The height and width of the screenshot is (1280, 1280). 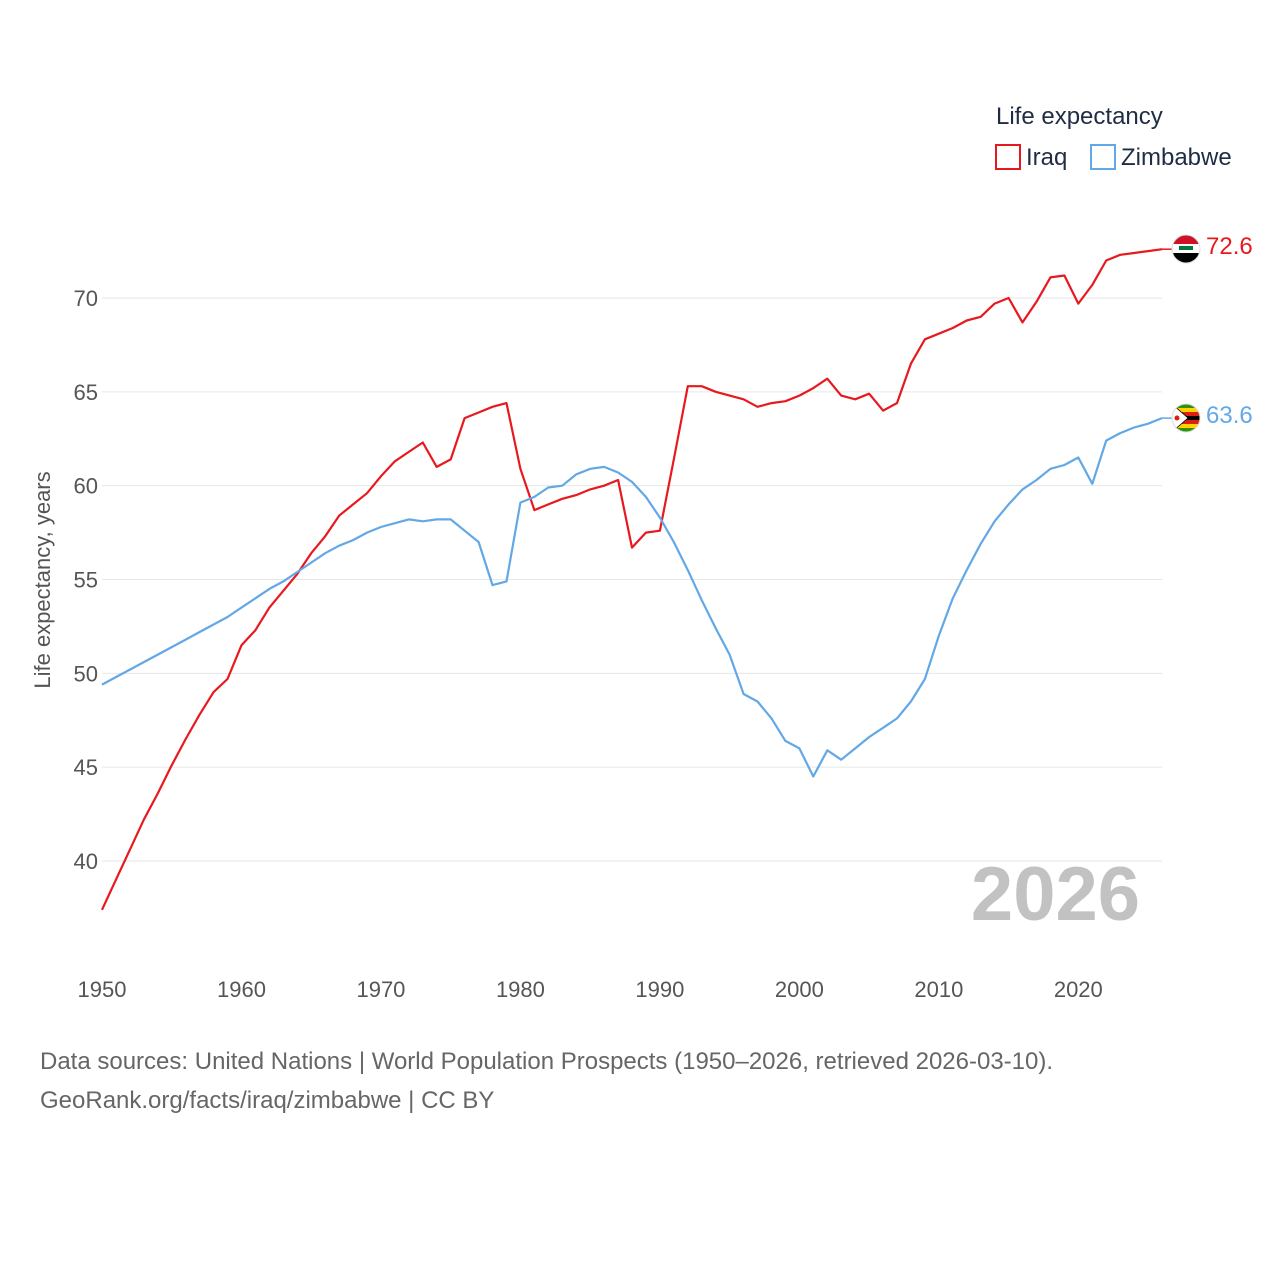 What do you see at coordinates (1103, 157) in the screenshot?
I see `legend-swatch-zimbabwe` at bounding box center [1103, 157].